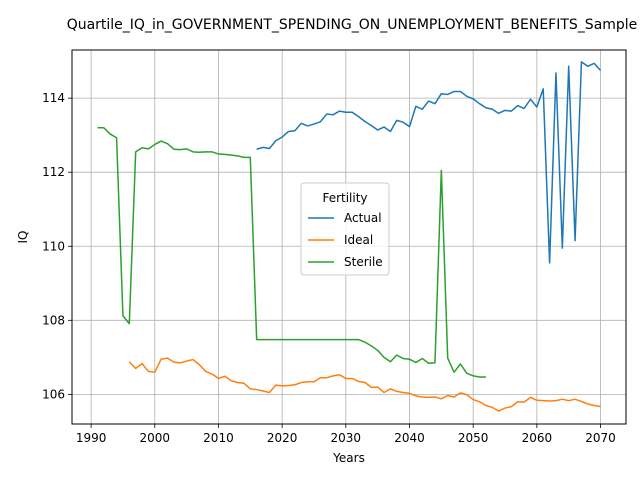 This screenshot has width=640, height=480. What do you see at coordinates (23, 237) in the screenshot?
I see `y-axis-label: IQ` at bounding box center [23, 237].